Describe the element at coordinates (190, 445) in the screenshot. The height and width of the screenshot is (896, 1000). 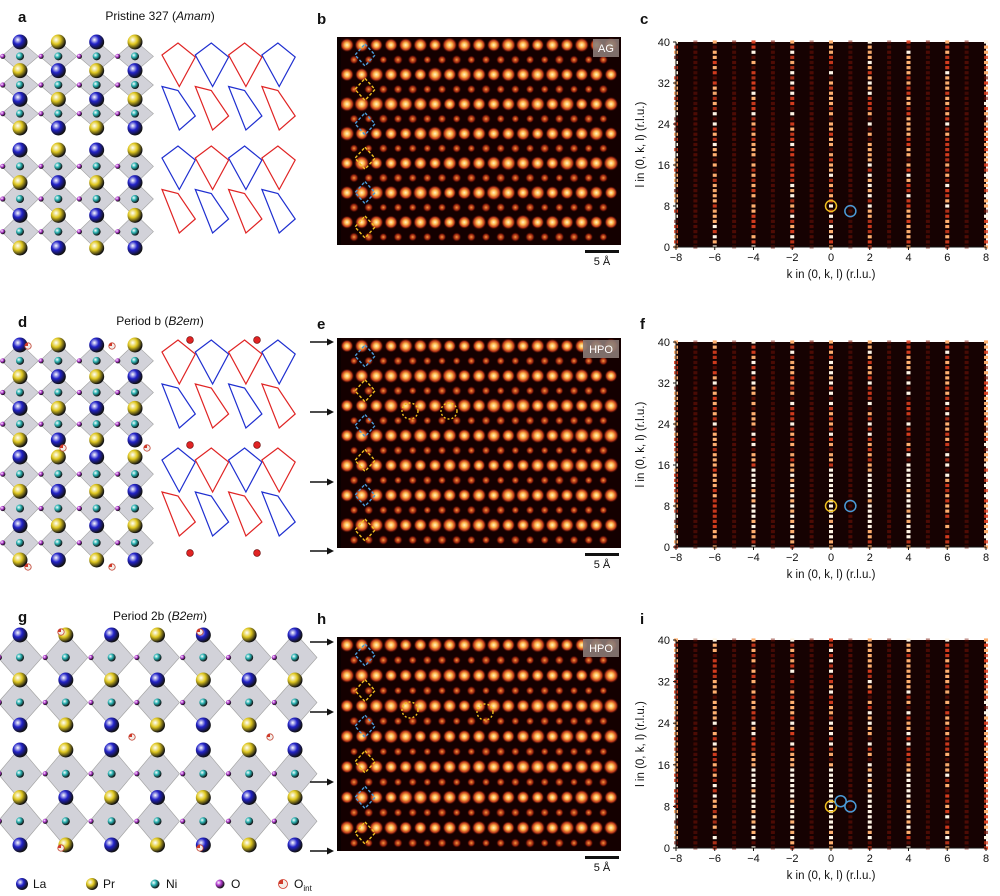
I see `o-int-marker` at that location.